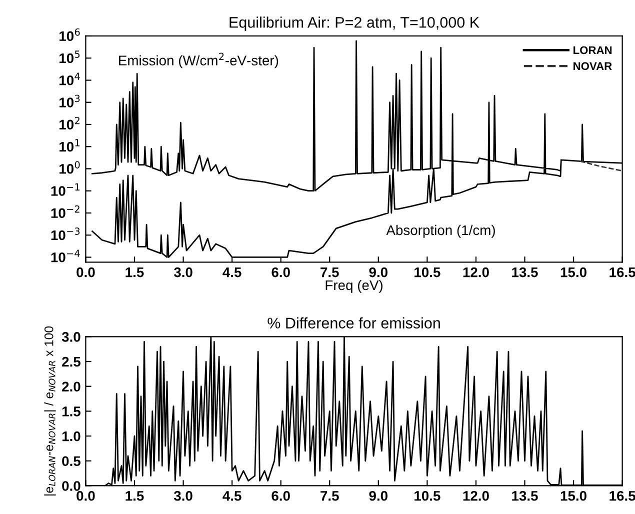 The width and height of the screenshot is (635, 514). I want to click on legend-label: NOVAR, so click(593, 66).